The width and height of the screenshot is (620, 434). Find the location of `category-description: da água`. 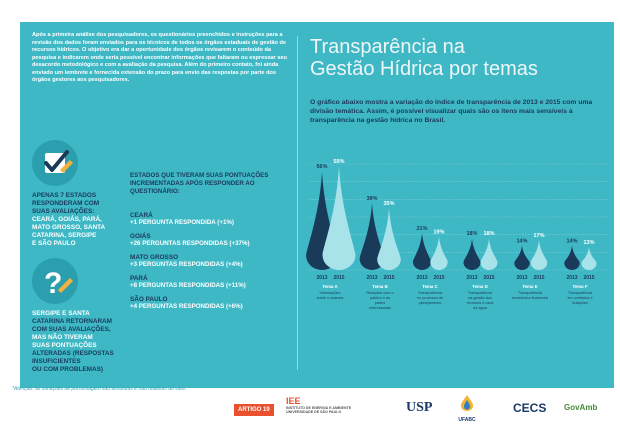

category-description: da água is located at coordinates (480, 308).